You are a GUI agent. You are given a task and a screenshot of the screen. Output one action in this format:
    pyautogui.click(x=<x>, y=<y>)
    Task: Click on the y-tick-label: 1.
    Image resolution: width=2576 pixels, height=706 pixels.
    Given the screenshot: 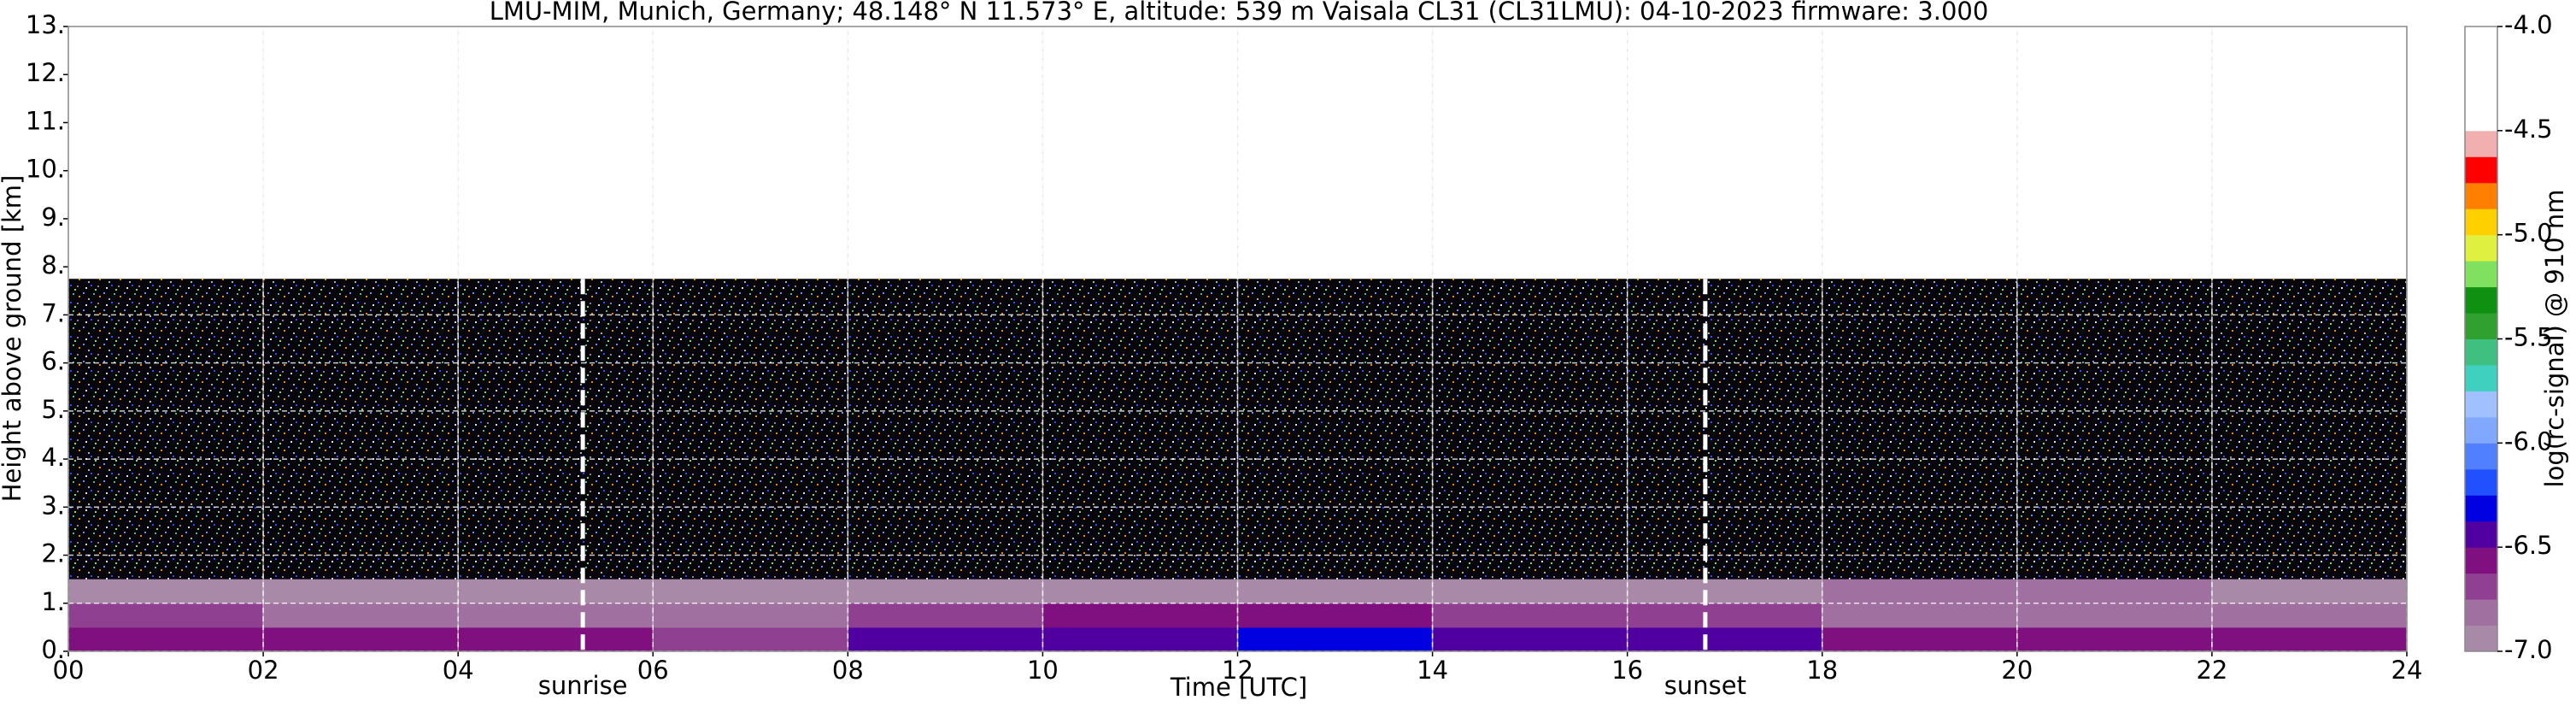 What is the action you would take?
    pyautogui.click(x=53, y=601)
    